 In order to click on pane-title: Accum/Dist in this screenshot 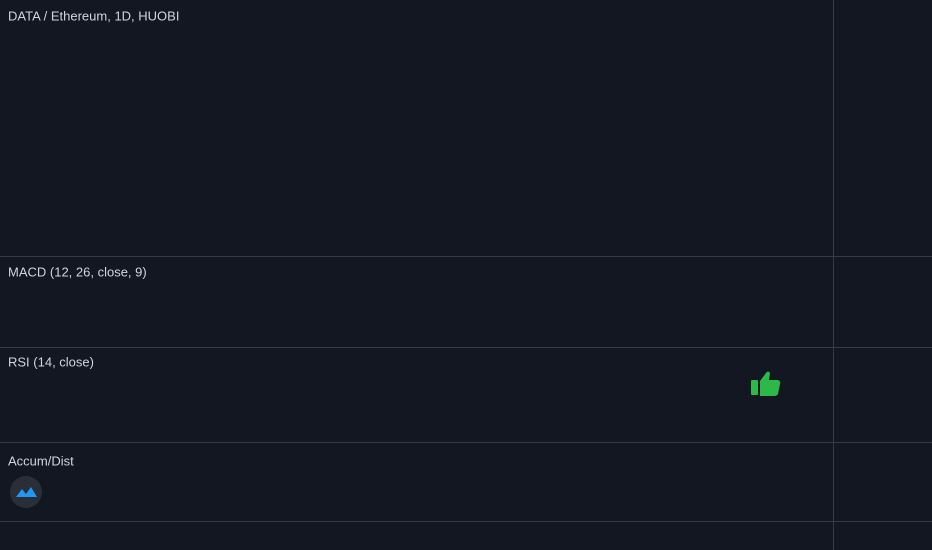, I will do `click(41, 460)`.